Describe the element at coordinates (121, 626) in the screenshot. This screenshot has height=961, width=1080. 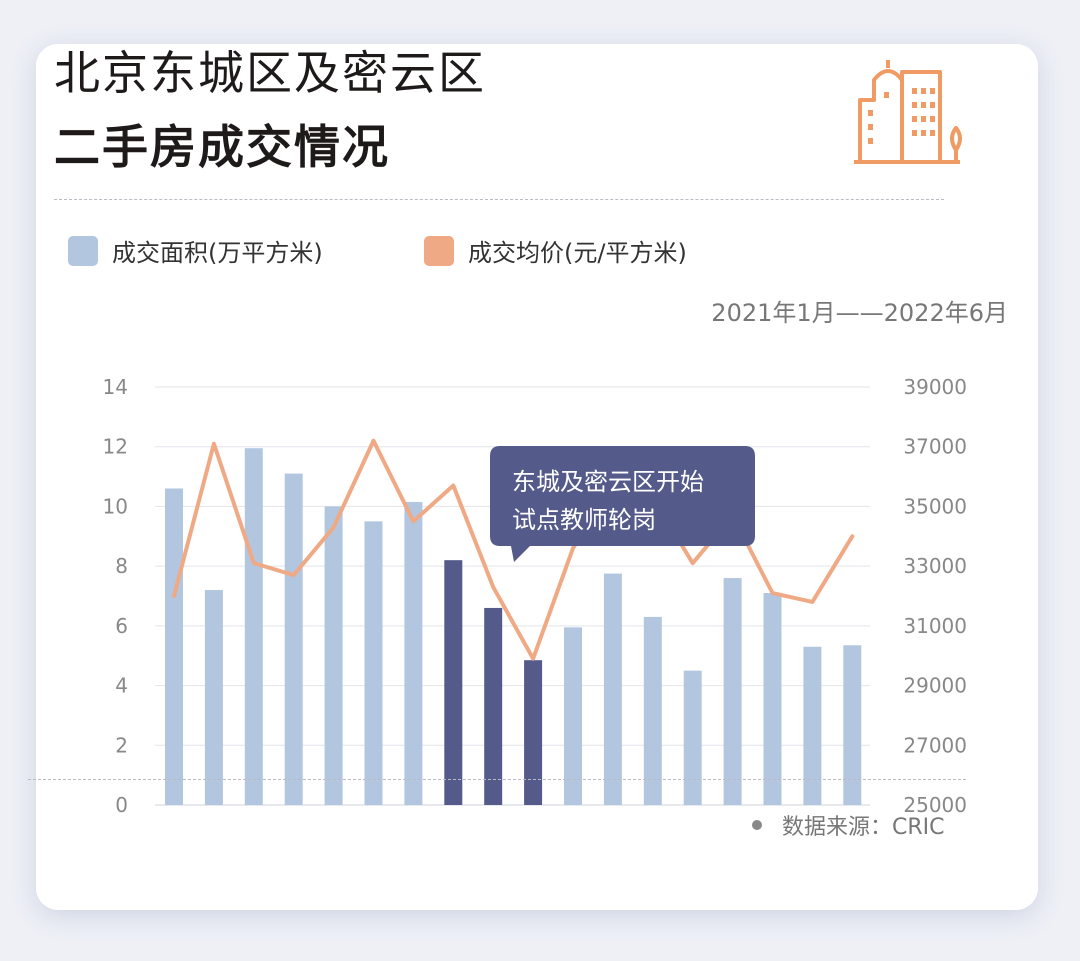
I see `y-left-tick-label: 6` at that location.